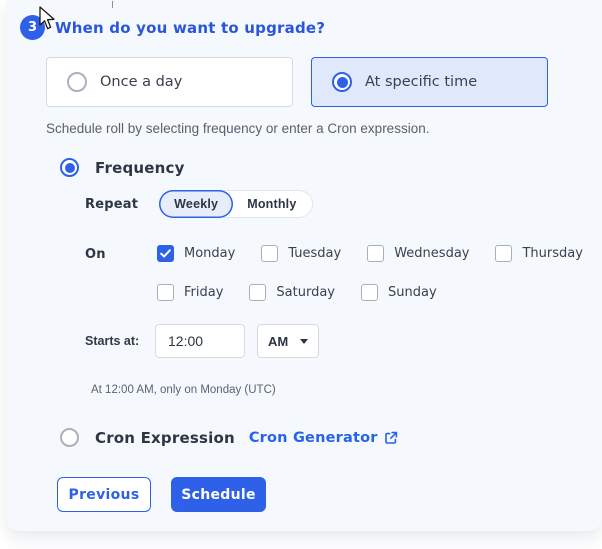 Image resolution: width=602 pixels, height=549 pixels. I want to click on day-checkbox-item-tuesday: Tuesday, so click(301, 253).